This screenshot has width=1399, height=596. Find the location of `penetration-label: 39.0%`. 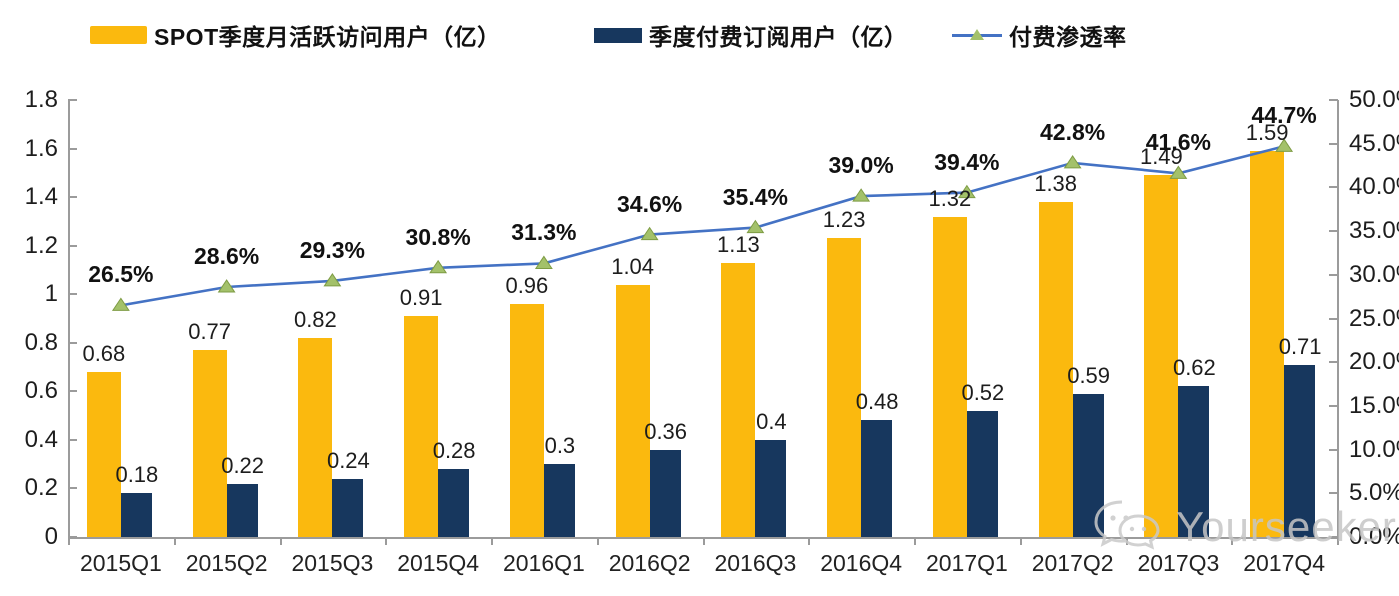

penetration-label: 39.0% is located at coordinates (861, 165).